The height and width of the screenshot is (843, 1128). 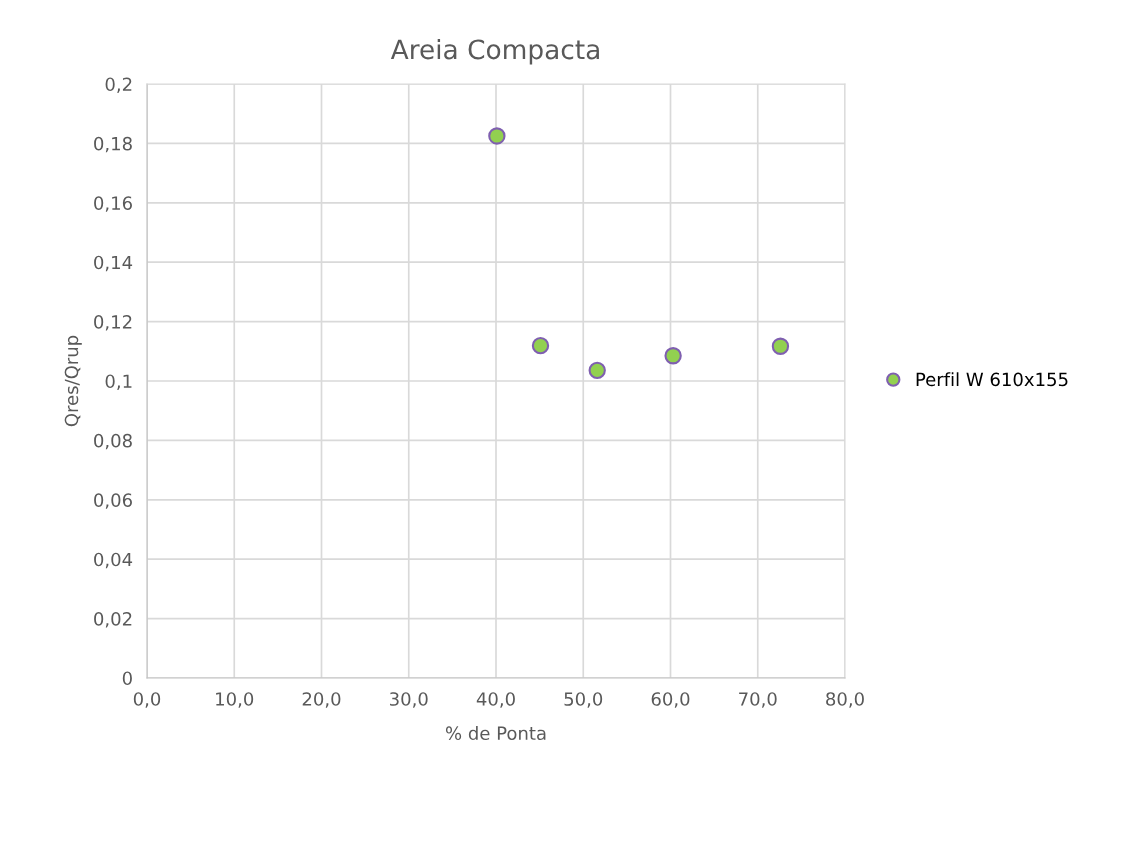 What do you see at coordinates (147, 700) in the screenshot?
I see `x-tick-label: 0,0` at bounding box center [147, 700].